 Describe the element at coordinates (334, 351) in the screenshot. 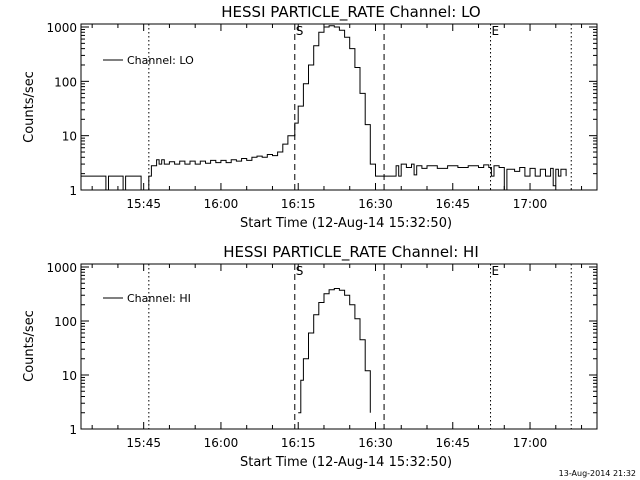

I see `series-line-hi` at that location.